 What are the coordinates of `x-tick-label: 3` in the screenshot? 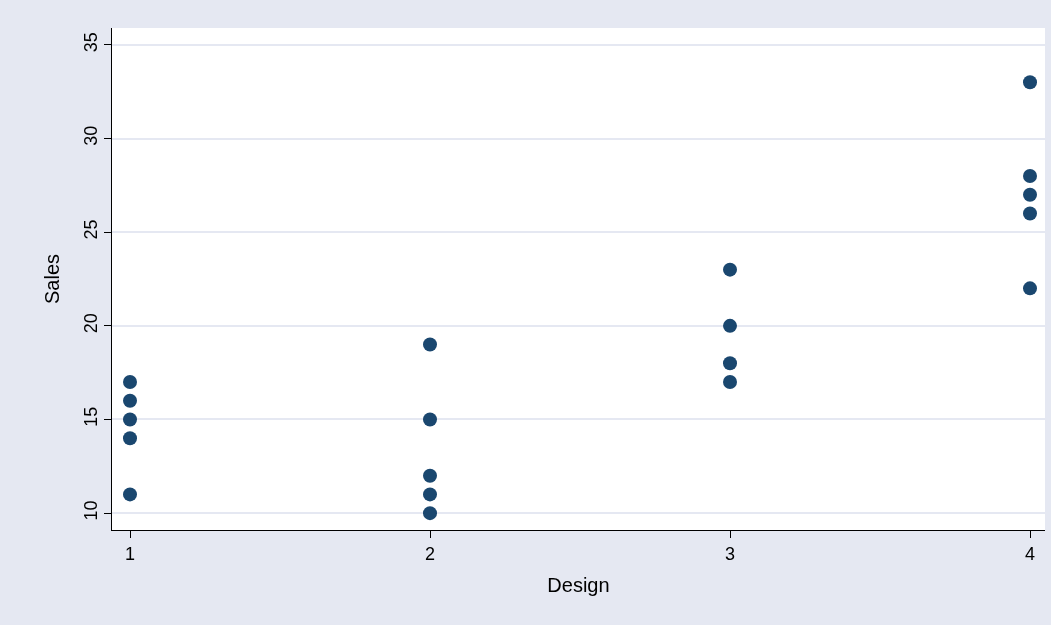 It's located at (730, 553).